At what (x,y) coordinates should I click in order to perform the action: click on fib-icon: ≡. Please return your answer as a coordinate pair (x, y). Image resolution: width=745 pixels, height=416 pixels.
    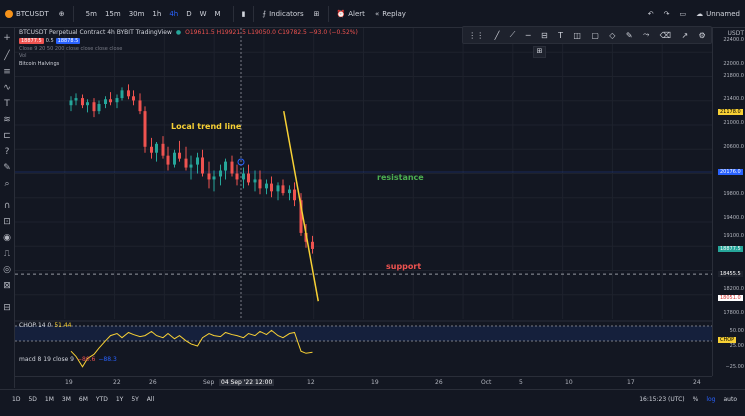
    Looking at the image, I should click on (7, 72).